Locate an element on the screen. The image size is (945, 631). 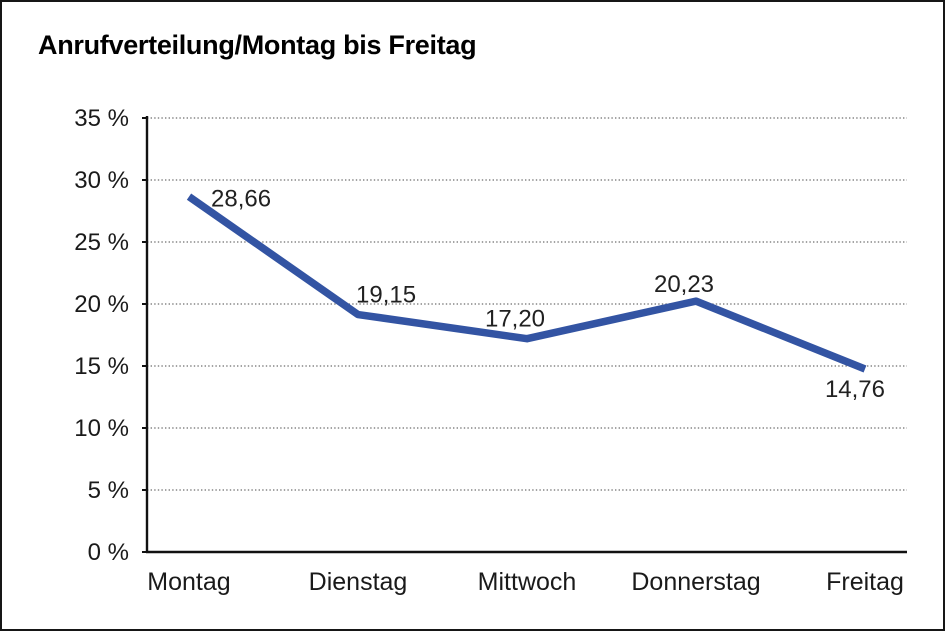
y-tick-label: 30 % is located at coordinates (101, 180).